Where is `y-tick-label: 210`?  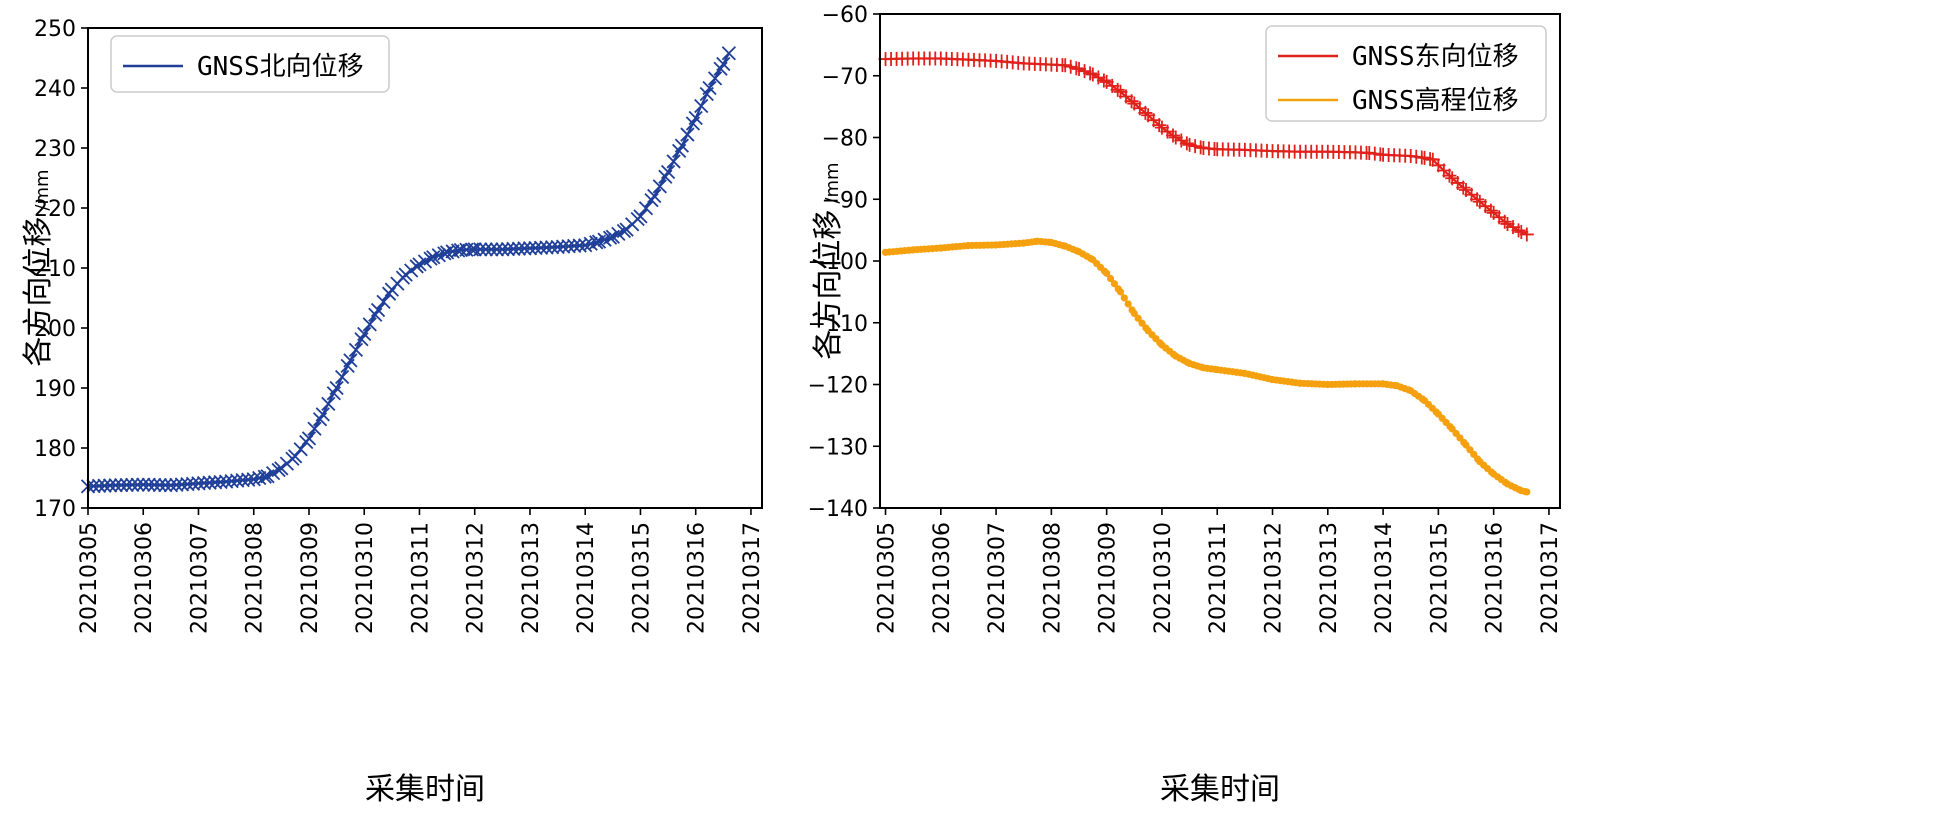
y-tick-label: 210 is located at coordinates (55, 269).